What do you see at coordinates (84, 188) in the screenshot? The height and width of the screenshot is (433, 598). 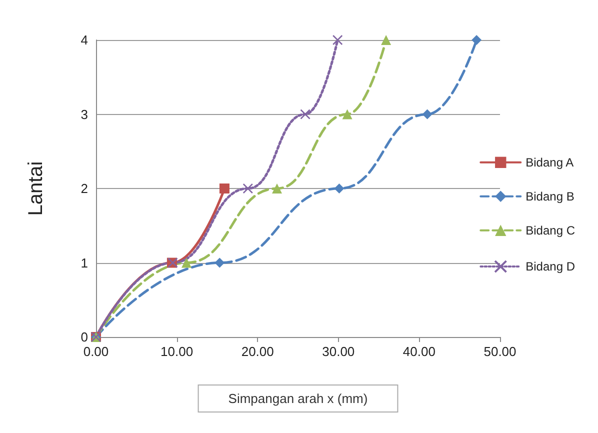 I see `y-tick-label: 2` at bounding box center [84, 188].